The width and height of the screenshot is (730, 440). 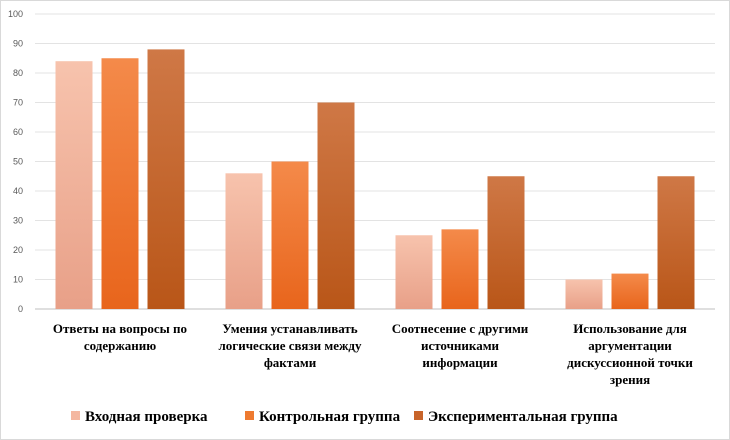 What do you see at coordinates (20, 309) in the screenshot?
I see `y-tick-label: 0` at bounding box center [20, 309].